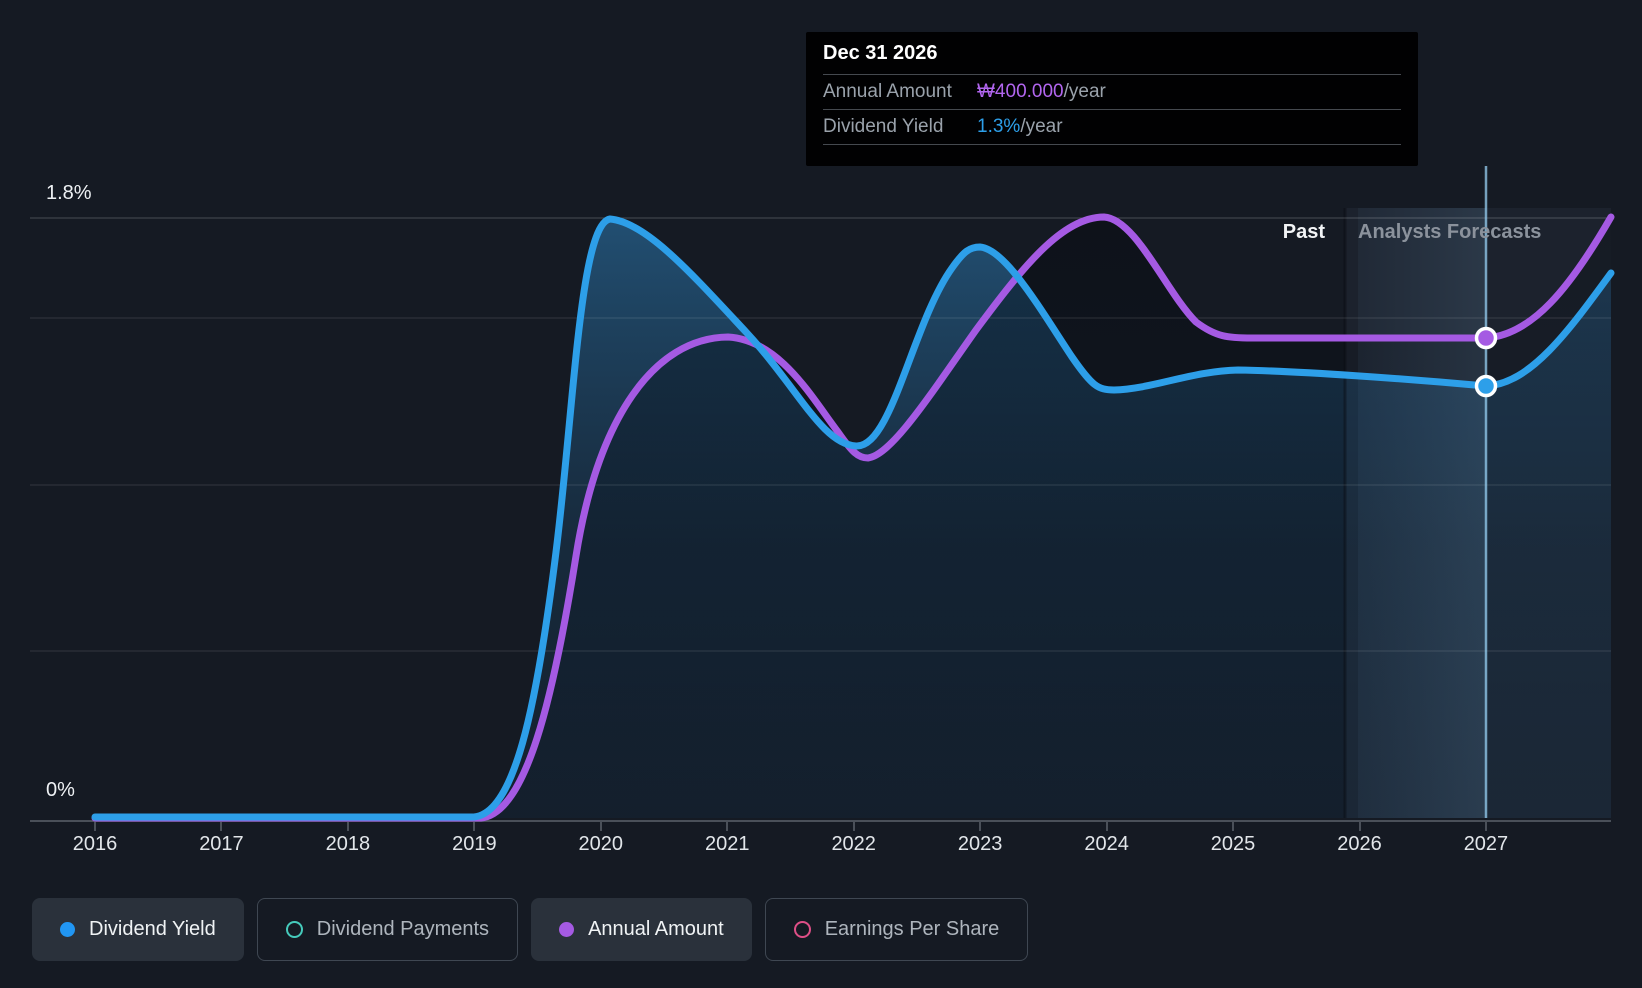 Image resolution: width=1642 pixels, height=988 pixels. What do you see at coordinates (1486, 386) in the screenshot?
I see `dividend-yield-hover-marker` at bounding box center [1486, 386].